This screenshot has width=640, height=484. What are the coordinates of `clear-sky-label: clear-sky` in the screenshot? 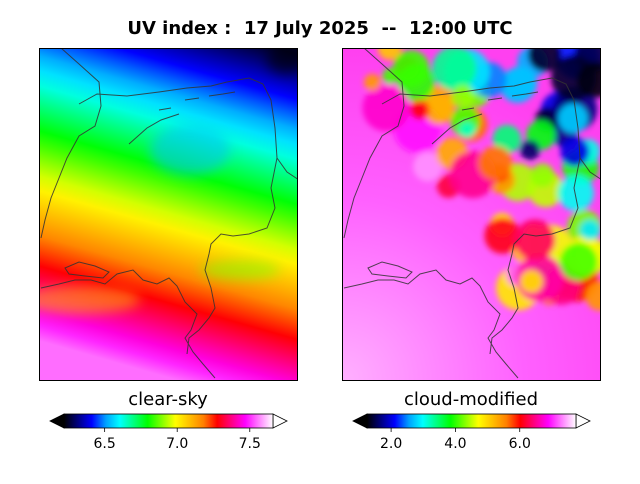 It's located at (168, 399).